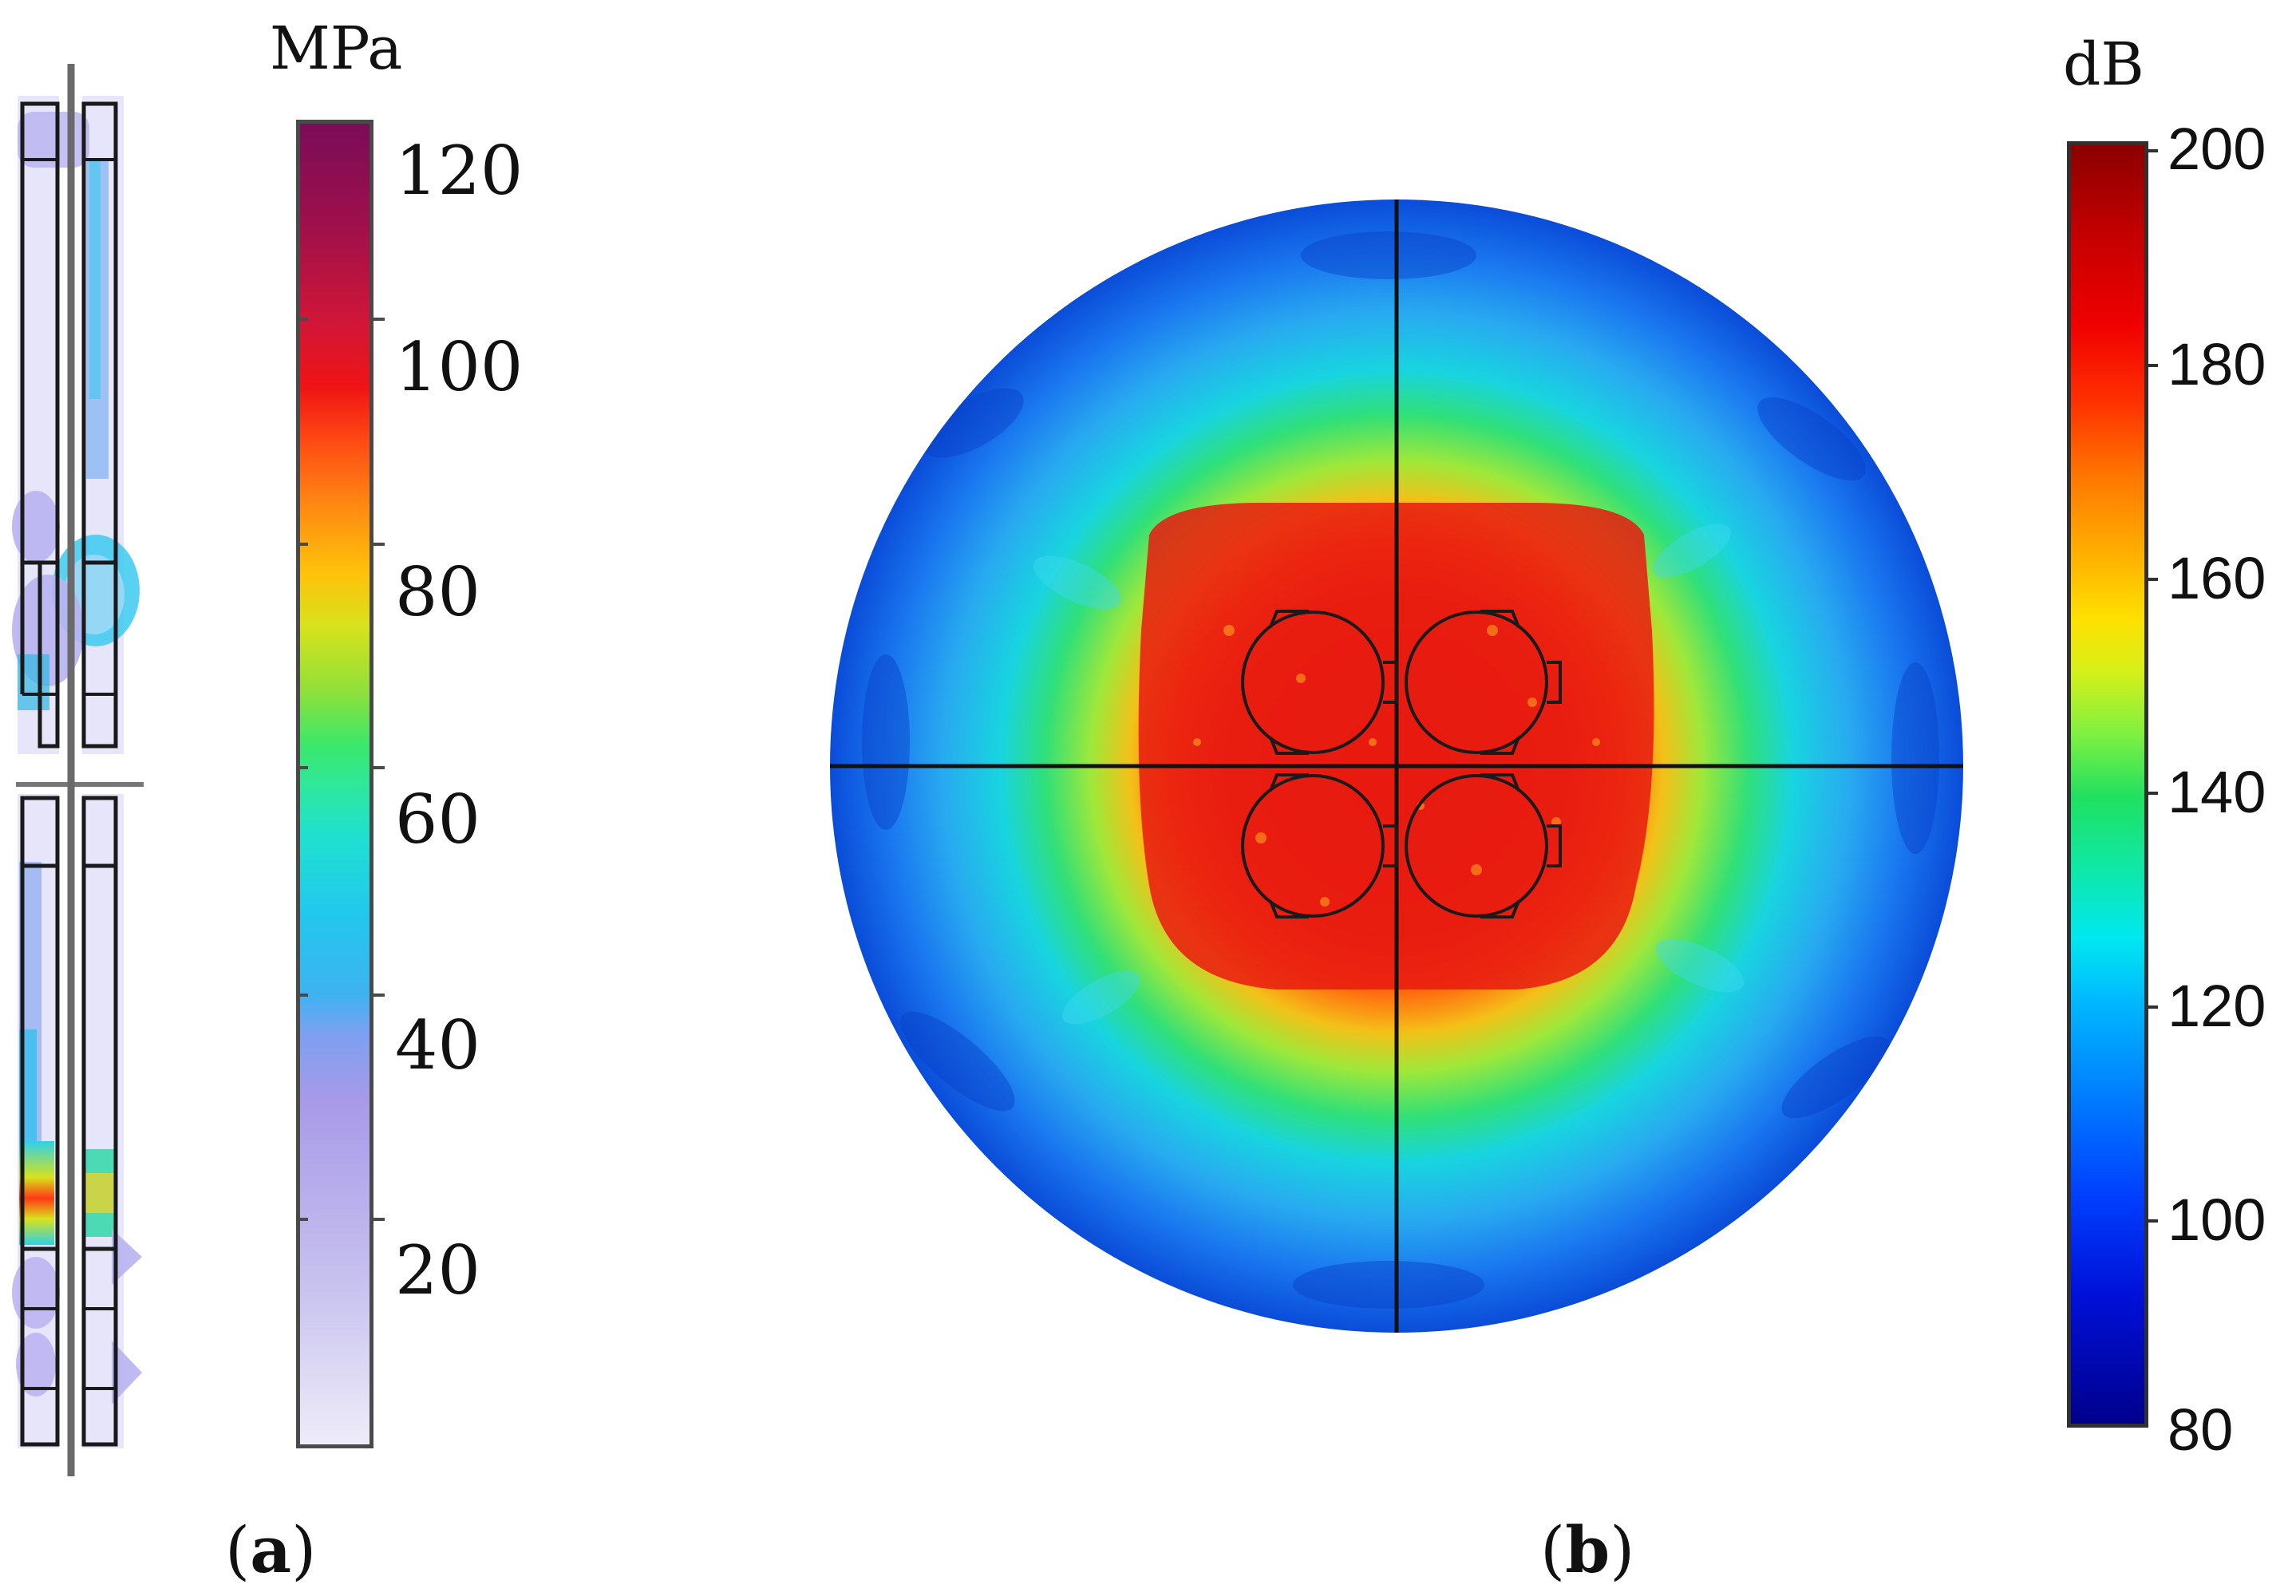  Describe the element at coordinates (2217, 364) in the screenshot. I see `colorbar-b-tick-label: 180` at that location.